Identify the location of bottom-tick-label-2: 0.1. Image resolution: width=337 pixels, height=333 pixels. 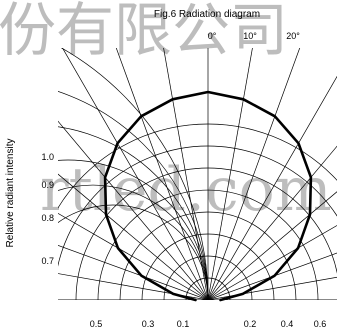
(183, 324).